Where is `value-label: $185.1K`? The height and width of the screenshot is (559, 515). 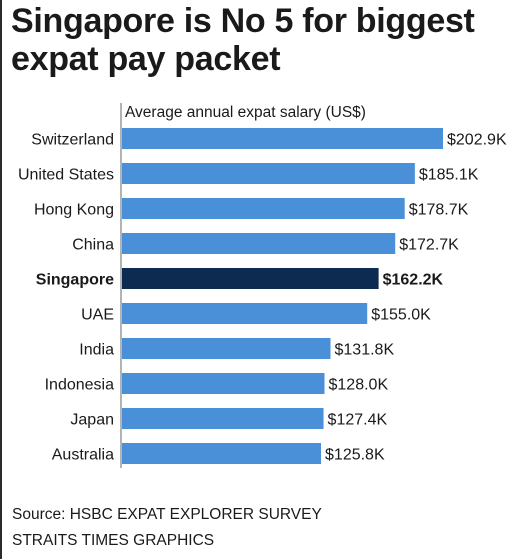 value-label: $185.1K is located at coordinates (449, 175).